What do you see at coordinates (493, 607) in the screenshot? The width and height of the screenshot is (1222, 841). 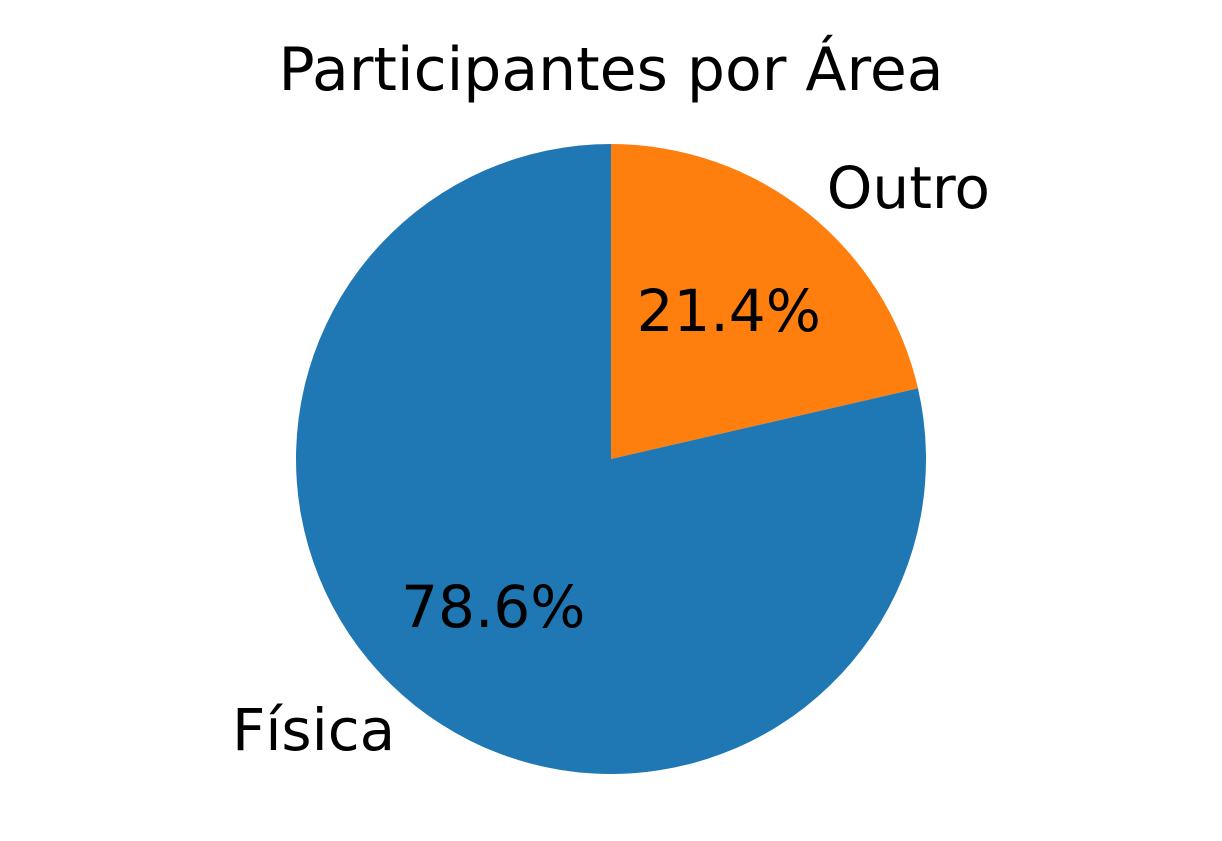 I see `pie-slice-pct-label: 78.6%` at bounding box center [493, 607].